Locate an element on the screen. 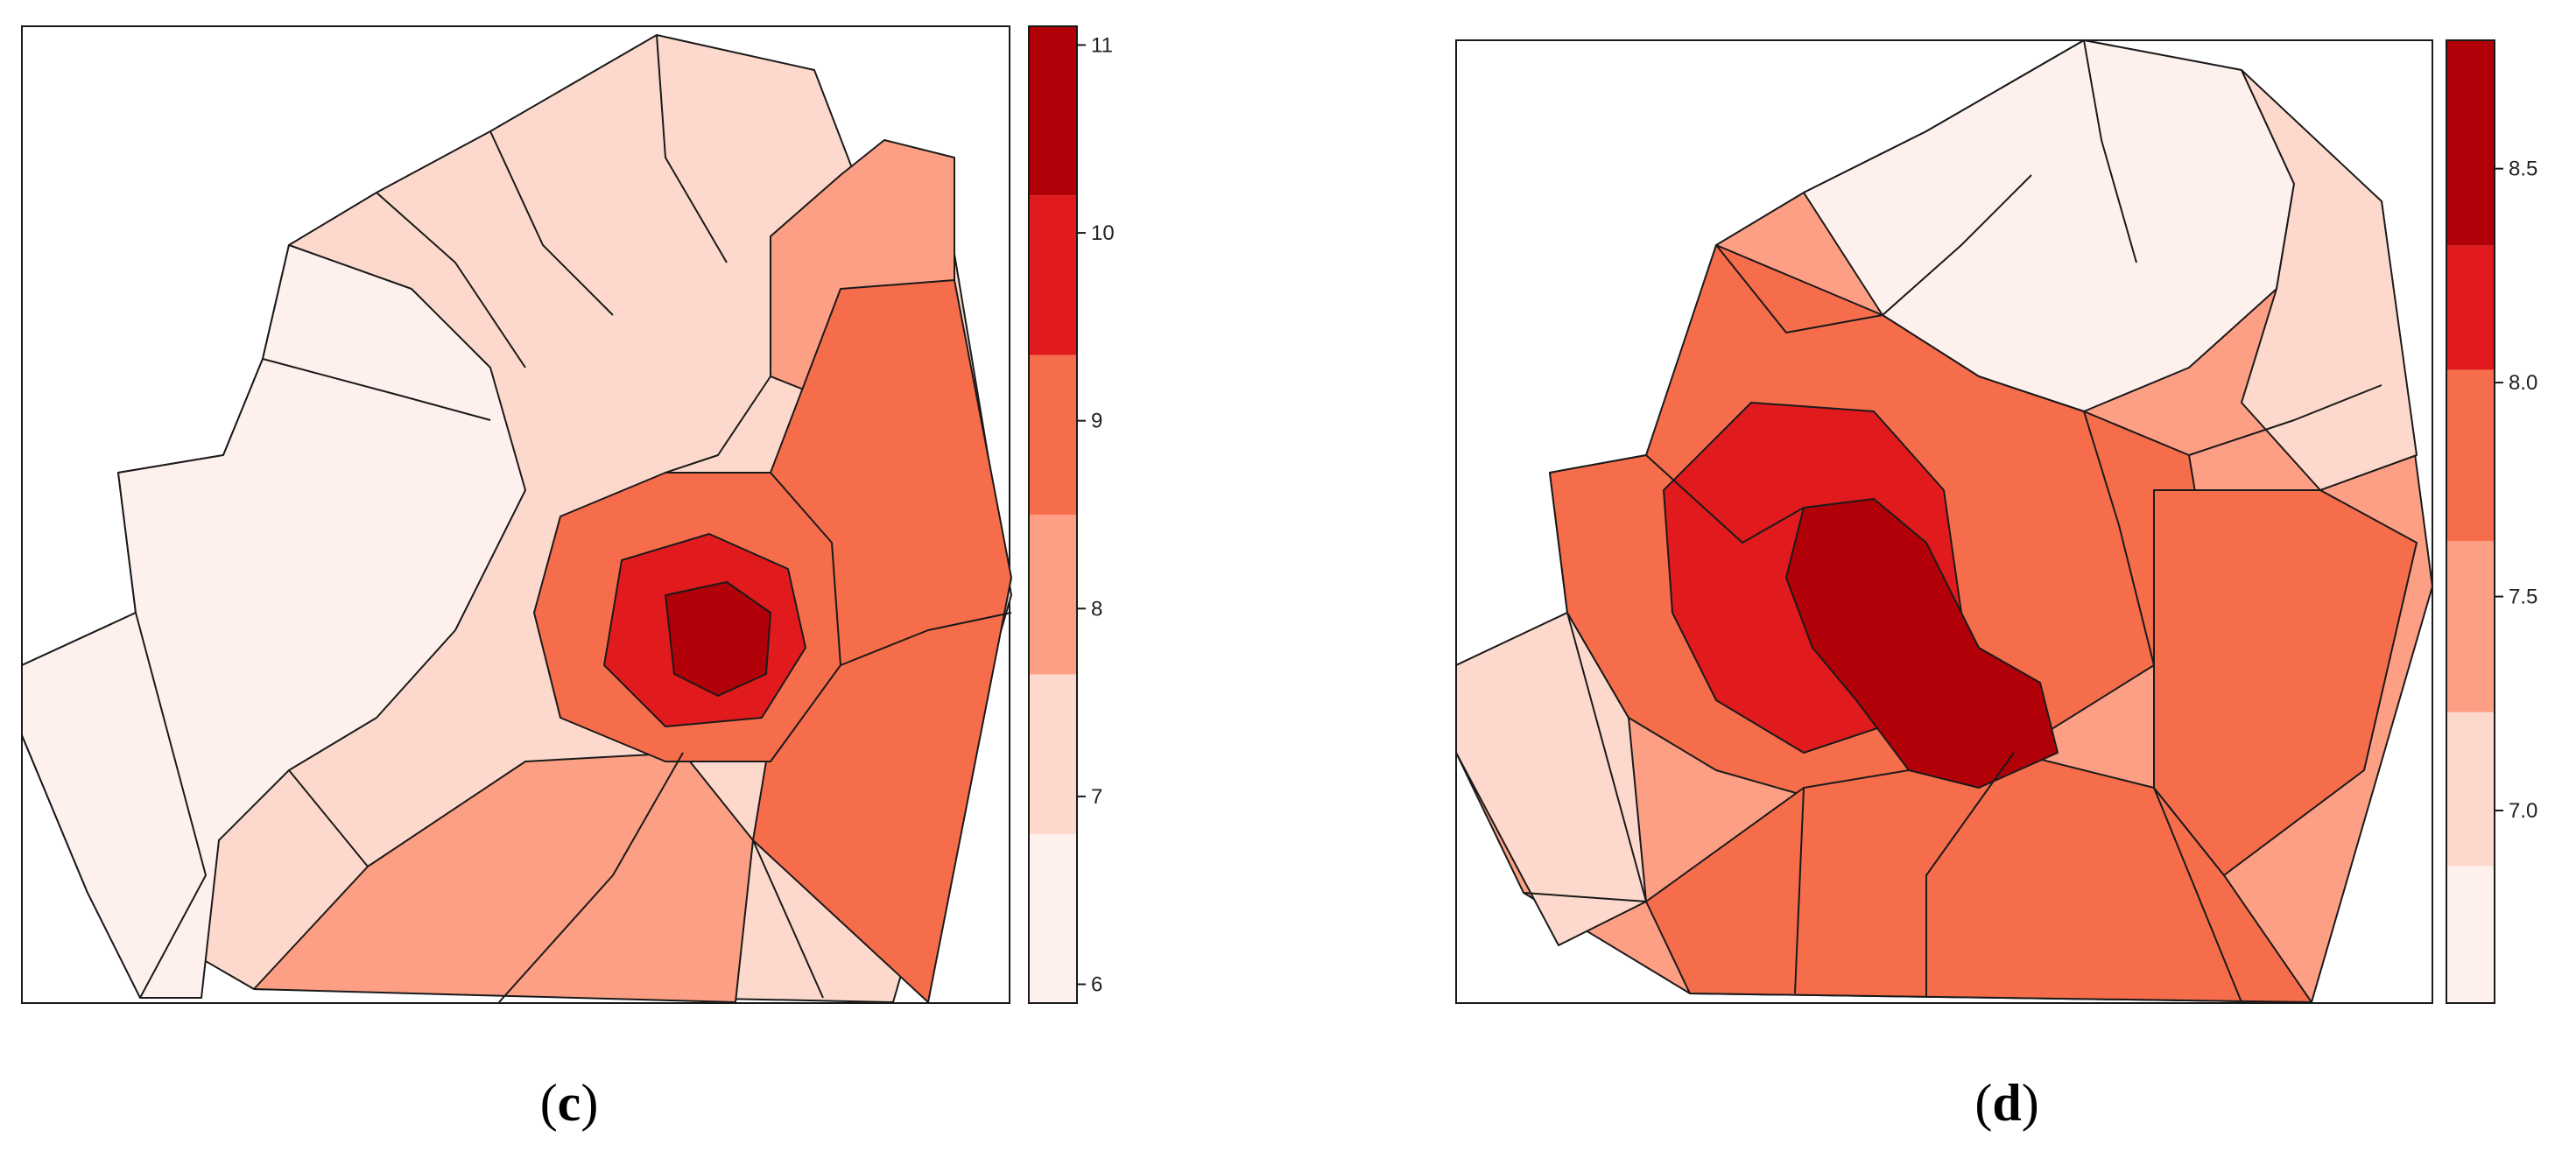 The width and height of the screenshot is (2576, 1165). legend-tick-label: 7 is located at coordinates (1096, 797).